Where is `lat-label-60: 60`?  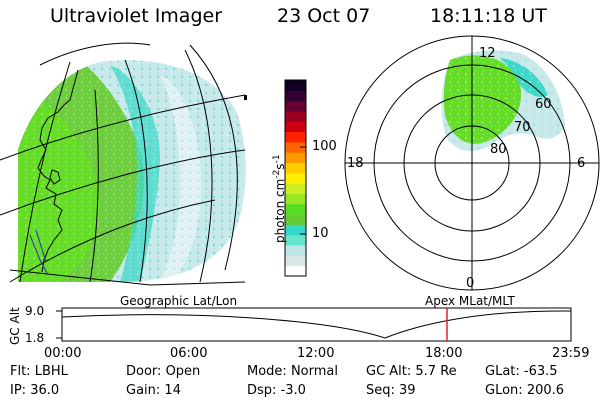
lat-label-60: 60 is located at coordinates (543, 104).